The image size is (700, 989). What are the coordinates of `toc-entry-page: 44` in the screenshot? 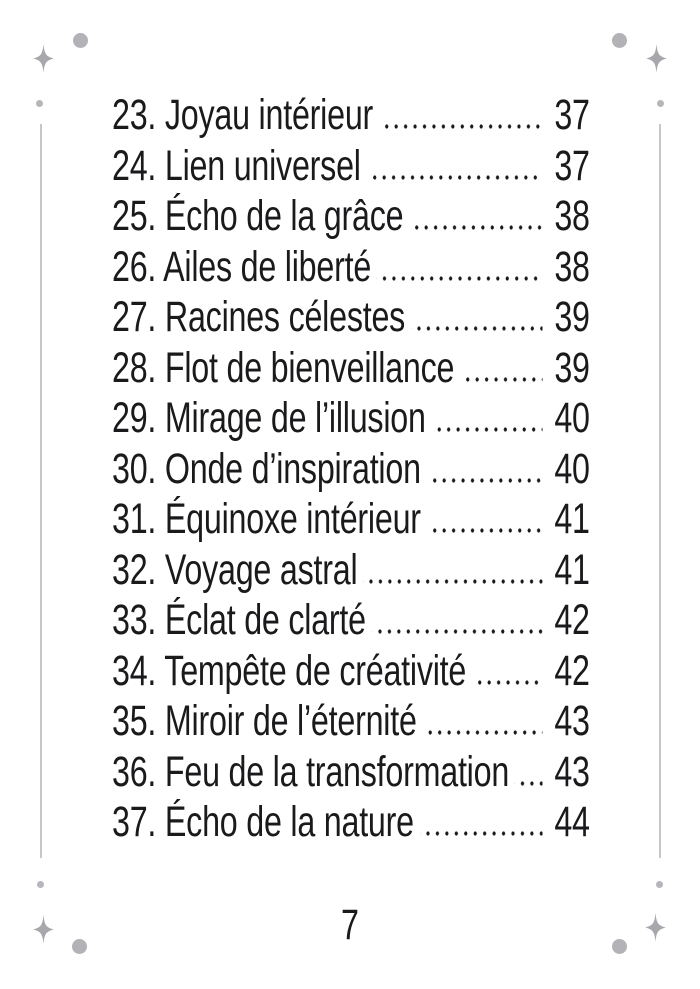 It's located at (572, 822).